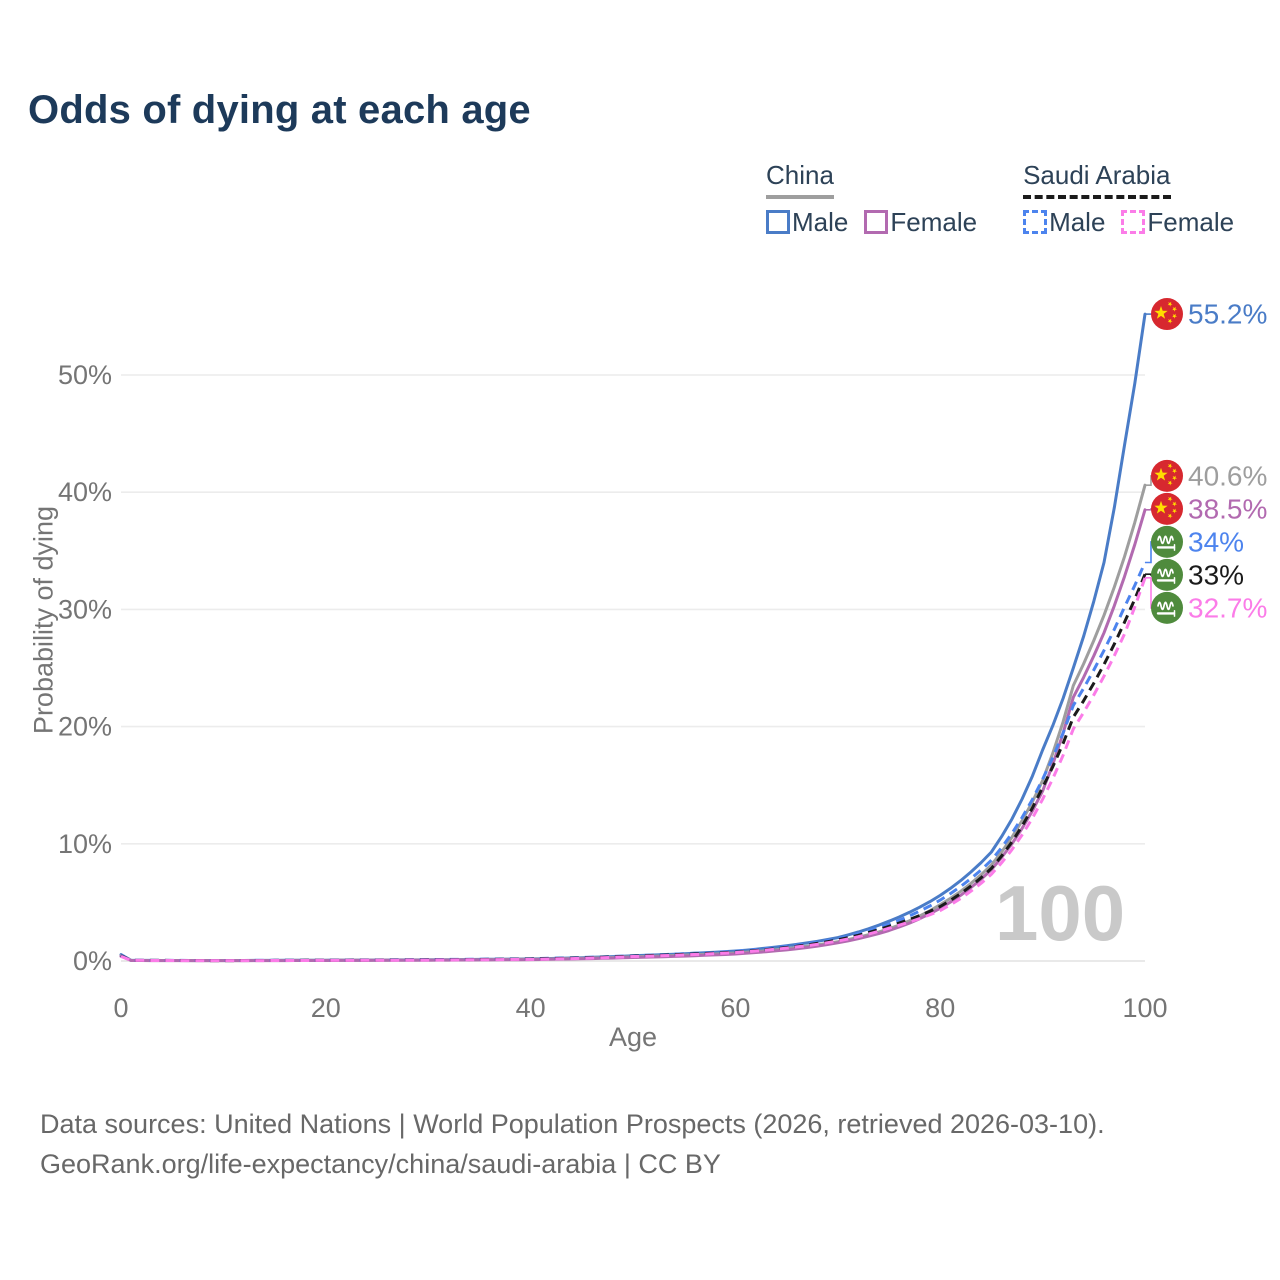  I want to click on x-tick-label: 60, so click(735, 1008).